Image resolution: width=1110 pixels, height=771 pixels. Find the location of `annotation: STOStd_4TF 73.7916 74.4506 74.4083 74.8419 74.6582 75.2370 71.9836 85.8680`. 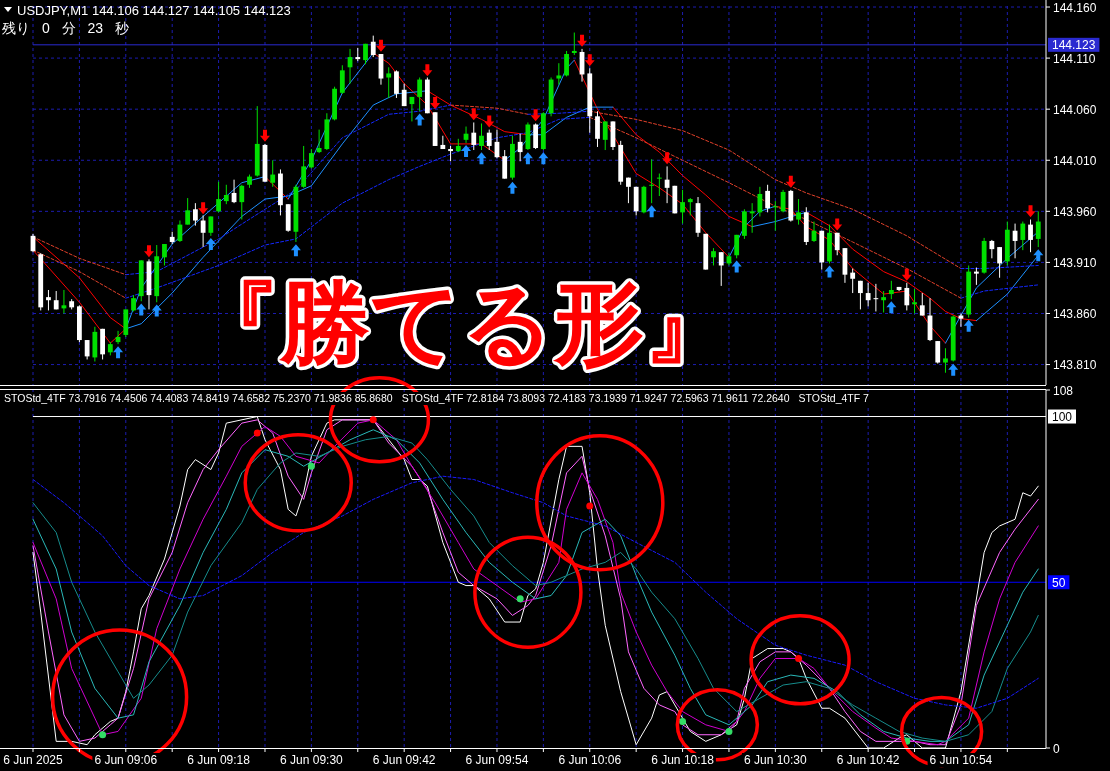

annotation: STOStd_4TF 73.7916 74.4506 74.4083 74.8419 74.6582 75.2370 71.9836 85.8680 is located at coordinates (198, 398).